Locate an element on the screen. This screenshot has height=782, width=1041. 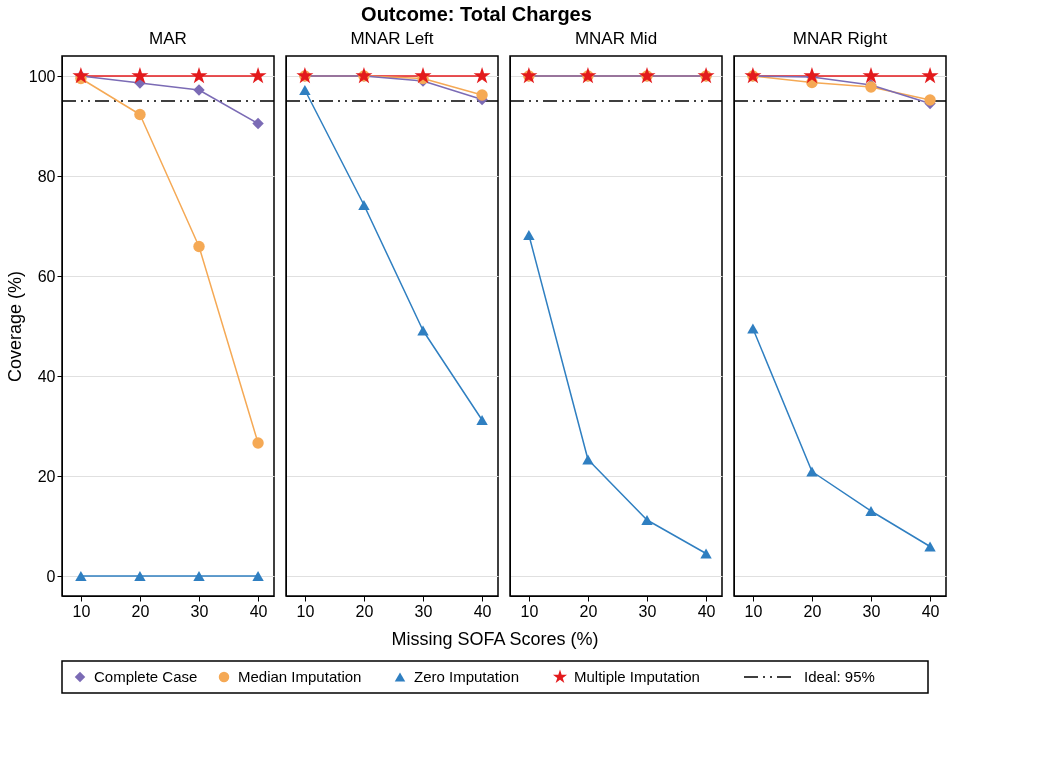
chart-title: MAR is located at coordinates (168, 38).